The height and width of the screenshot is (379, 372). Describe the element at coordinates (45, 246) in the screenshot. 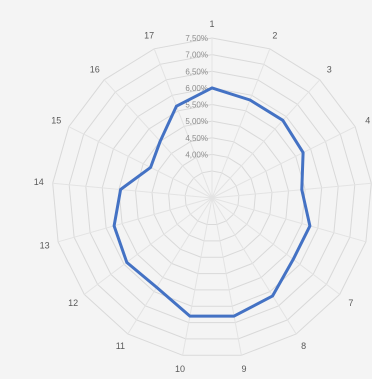

I see `category-label: 13` at that location.